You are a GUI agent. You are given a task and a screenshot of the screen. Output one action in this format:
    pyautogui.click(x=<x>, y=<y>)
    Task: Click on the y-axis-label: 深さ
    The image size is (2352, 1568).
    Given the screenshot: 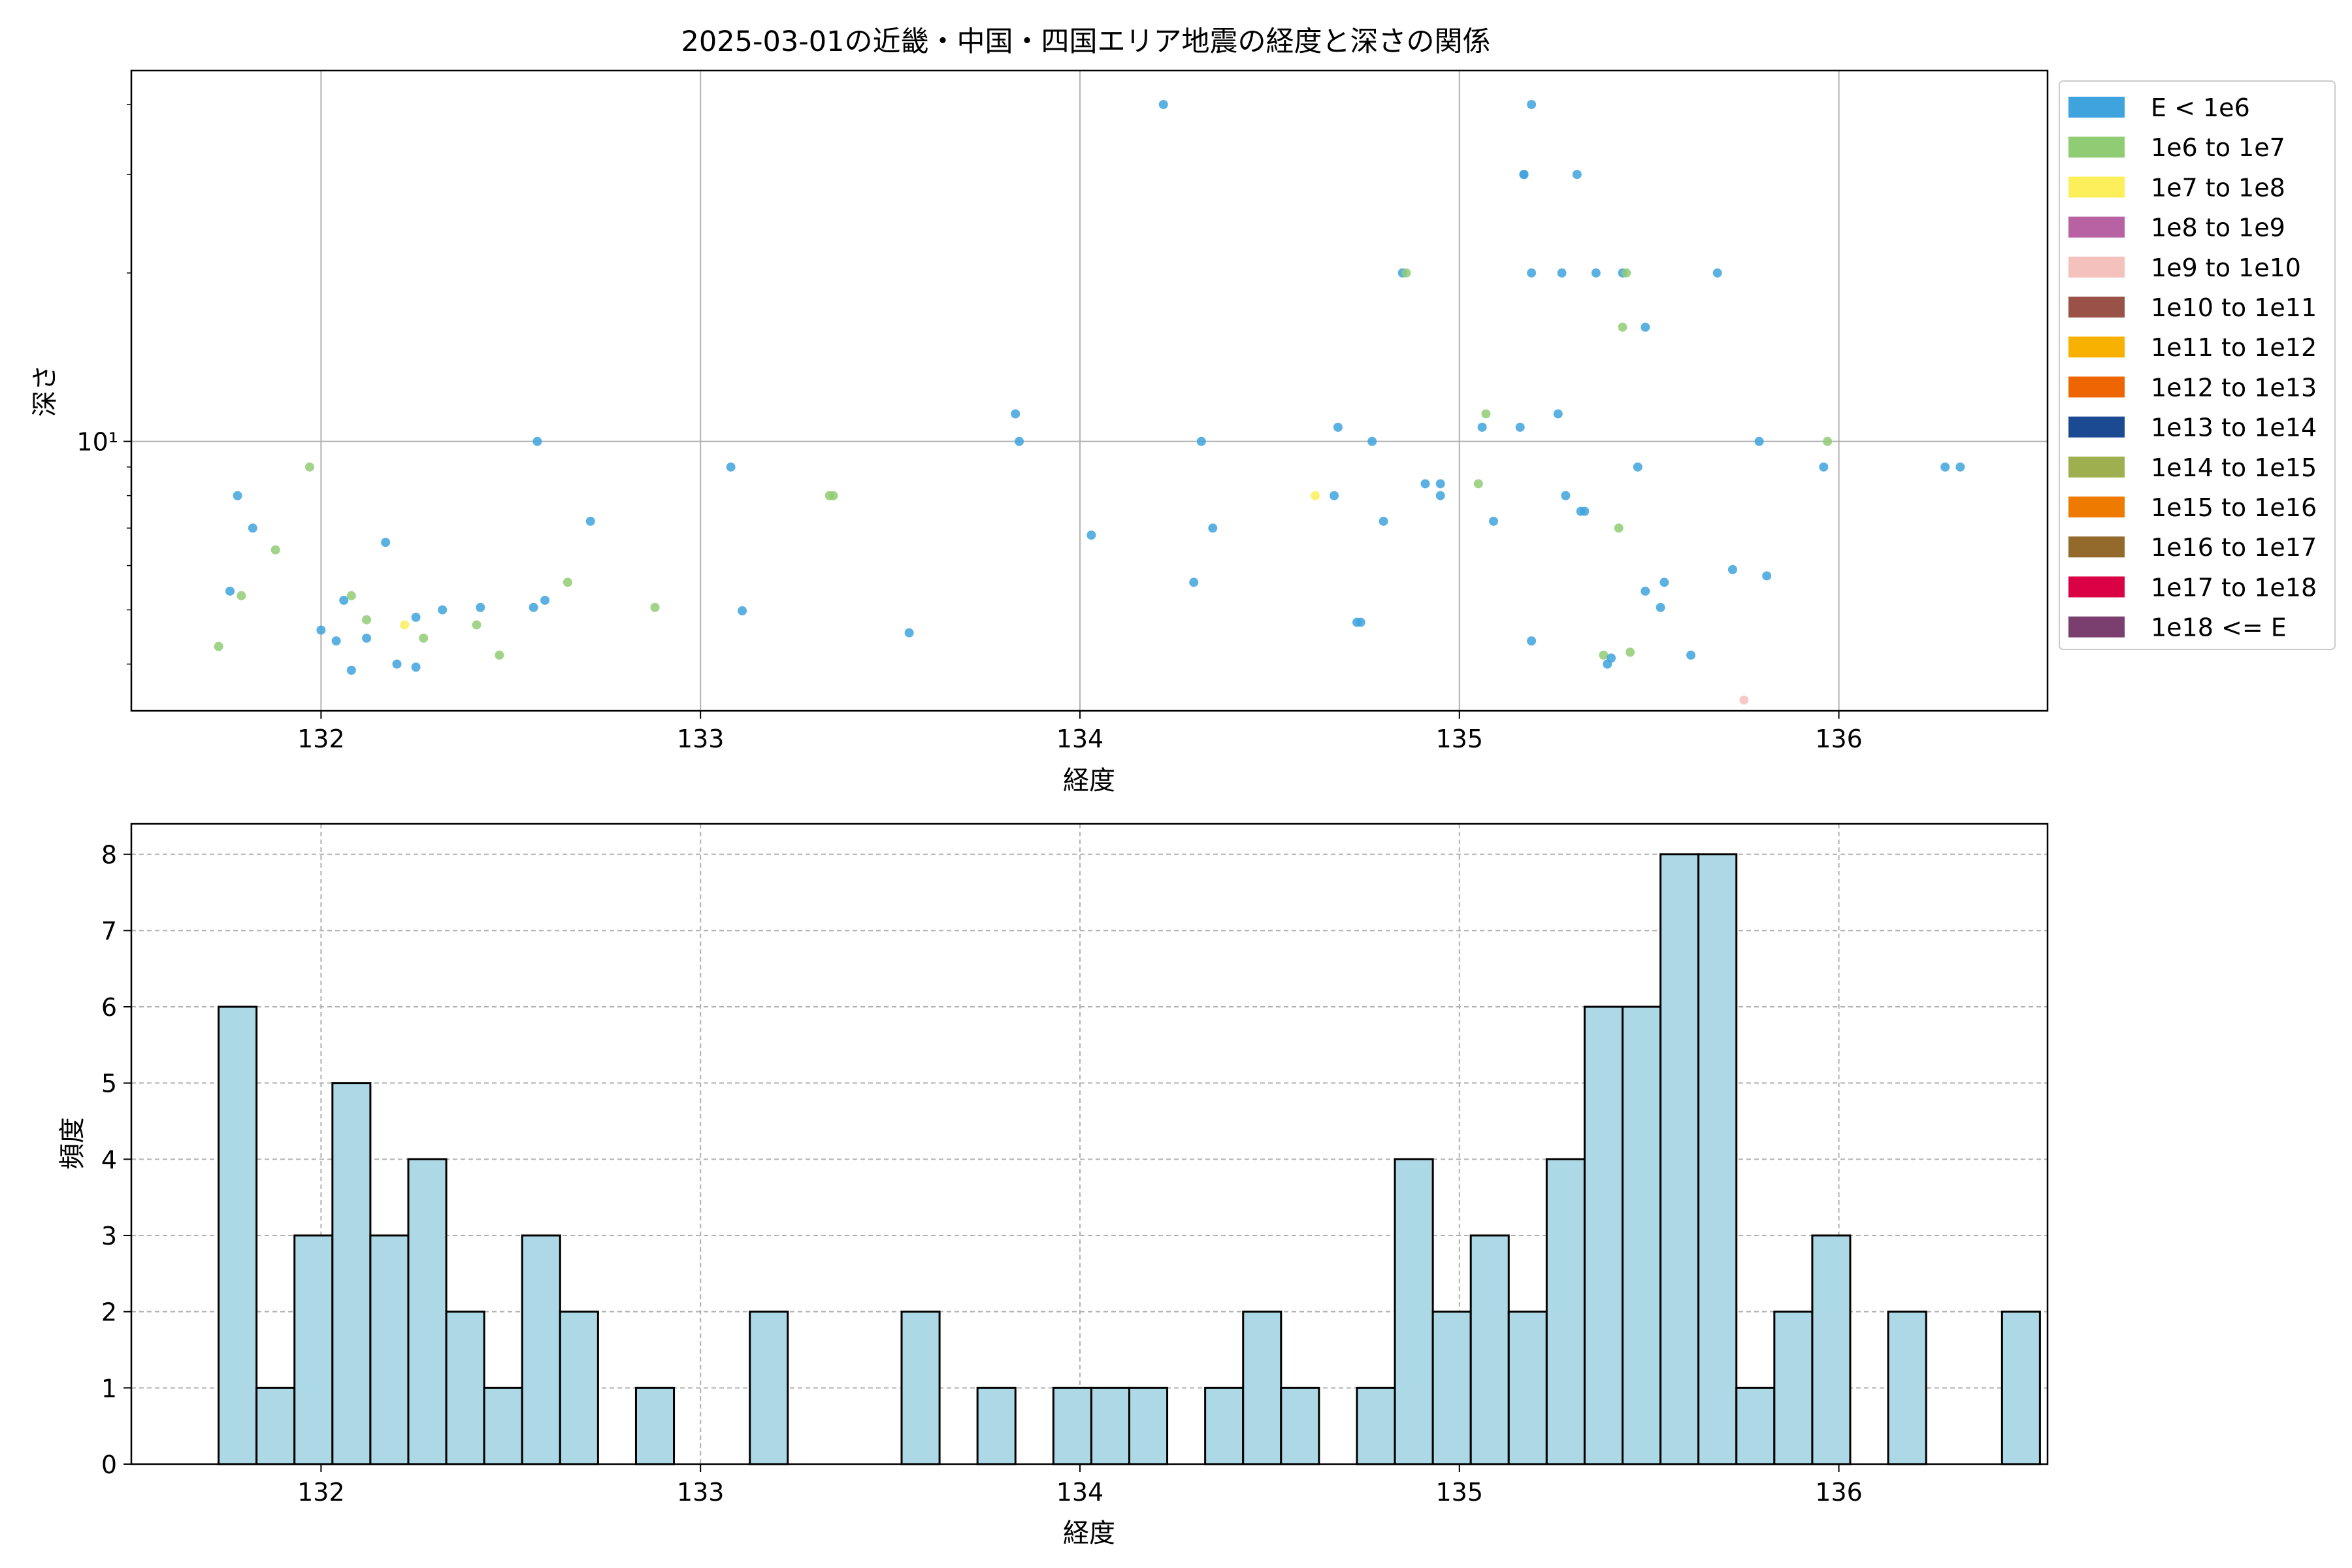 What is the action you would take?
    pyautogui.click(x=45, y=391)
    